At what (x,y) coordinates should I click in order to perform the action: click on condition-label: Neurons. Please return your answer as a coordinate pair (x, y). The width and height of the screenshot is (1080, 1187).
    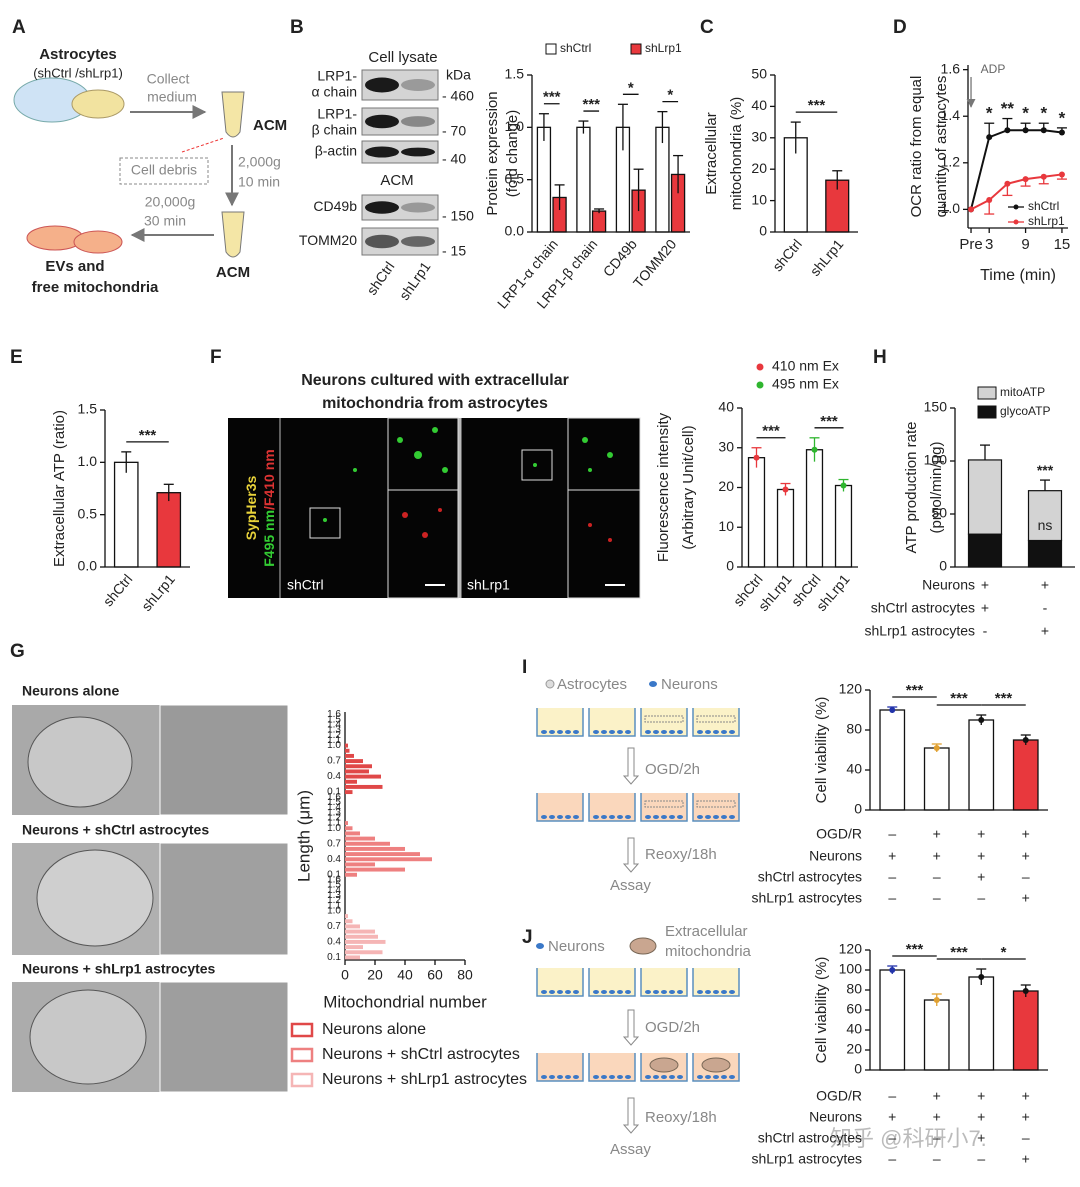
    Looking at the image, I should click on (948, 585).